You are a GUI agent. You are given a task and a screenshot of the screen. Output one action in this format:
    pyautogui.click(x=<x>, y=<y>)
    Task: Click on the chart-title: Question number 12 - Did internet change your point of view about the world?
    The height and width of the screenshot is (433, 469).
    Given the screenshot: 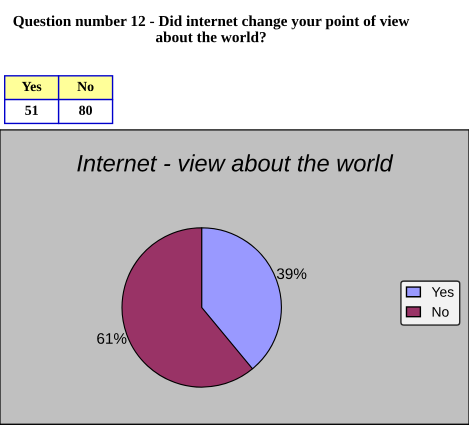 What is the action you would take?
    pyautogui.click(x=211, y=28)
    